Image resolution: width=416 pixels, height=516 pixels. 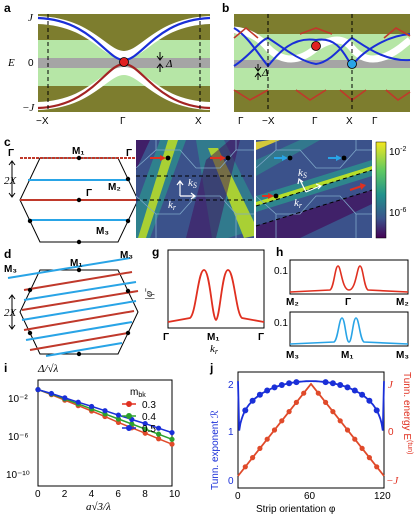 What do you see at coordinates (231, 481) in the screenshot?
I see `panel-j-yleft-tick-2: 0` at bounding box center [231, 481].